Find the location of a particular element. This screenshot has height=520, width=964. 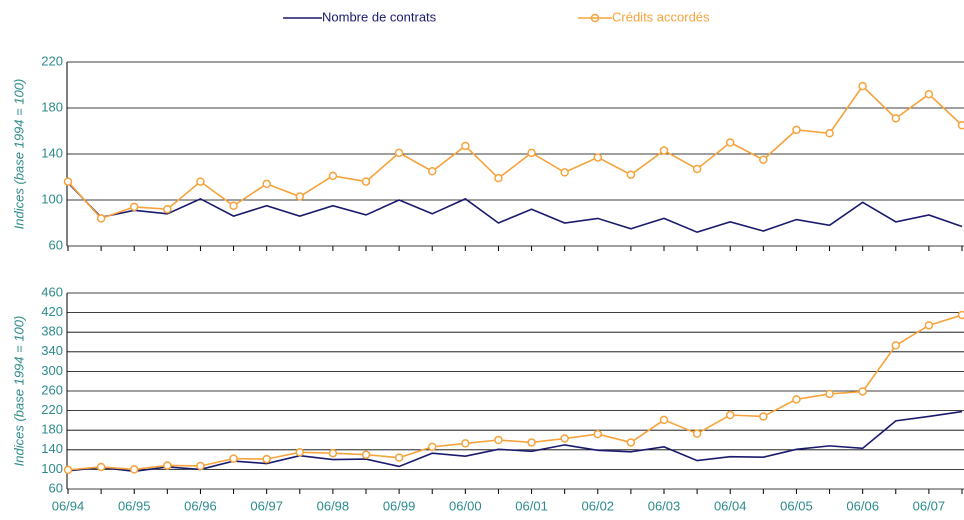

x-tick-label: 06/03 is located at coordinates (664, 505).